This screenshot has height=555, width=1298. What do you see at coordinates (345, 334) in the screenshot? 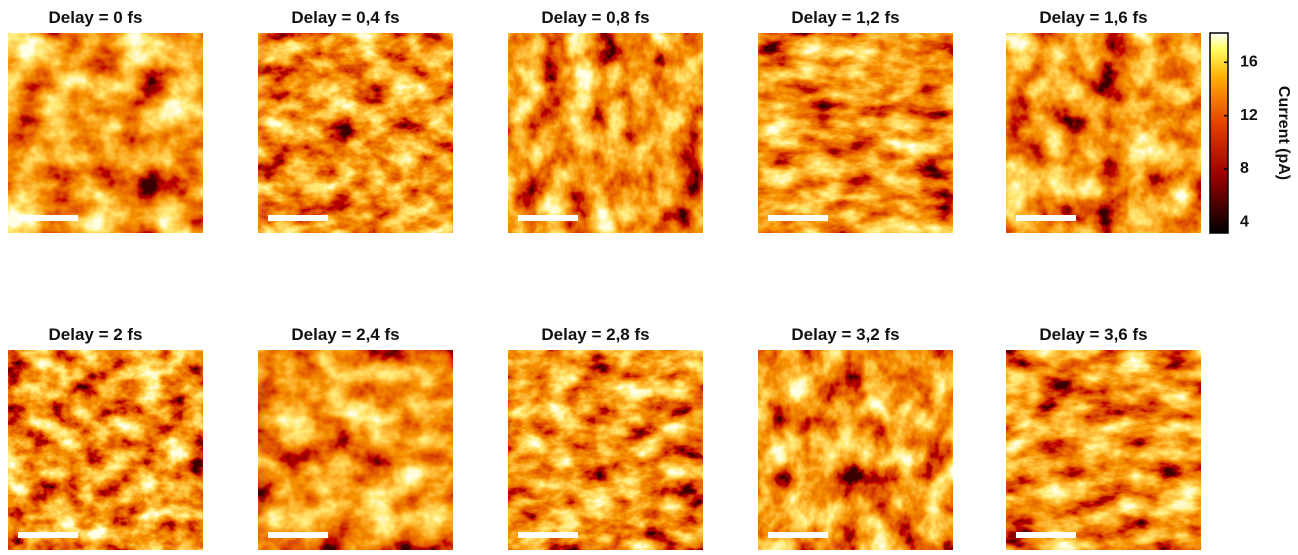
I see `panel-title: Delay = 2,4 fs` at bounding box center [345, 334].